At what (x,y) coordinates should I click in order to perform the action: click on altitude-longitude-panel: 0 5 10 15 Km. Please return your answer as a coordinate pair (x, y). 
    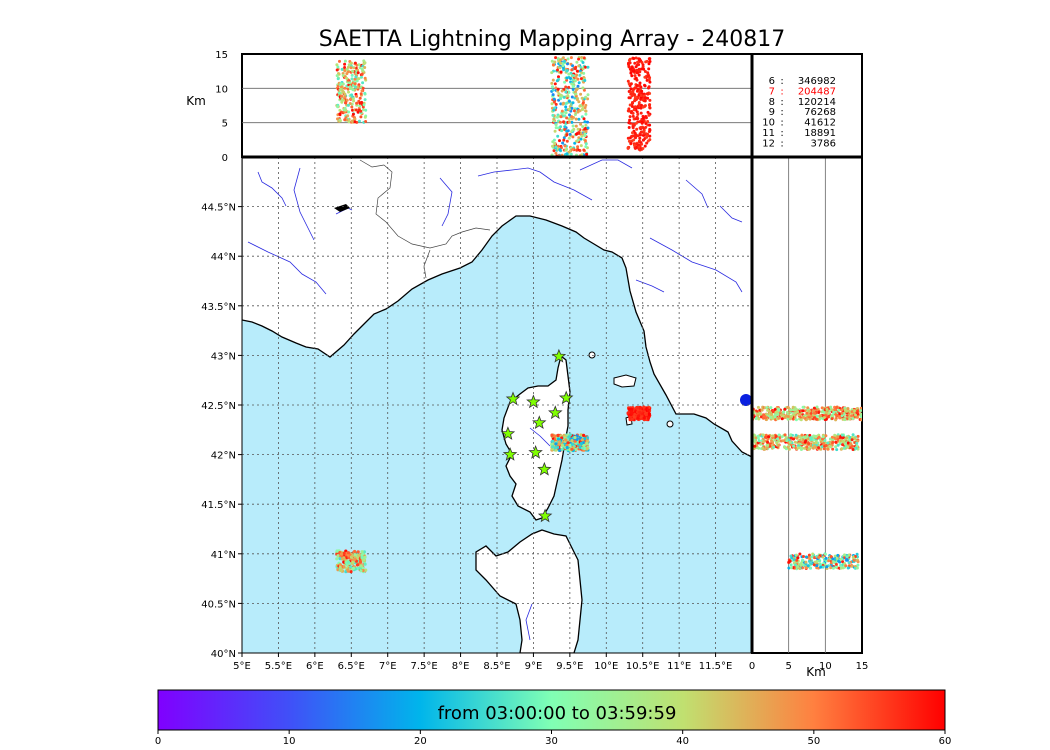
    Looking at the image, I should click on (469, 107).